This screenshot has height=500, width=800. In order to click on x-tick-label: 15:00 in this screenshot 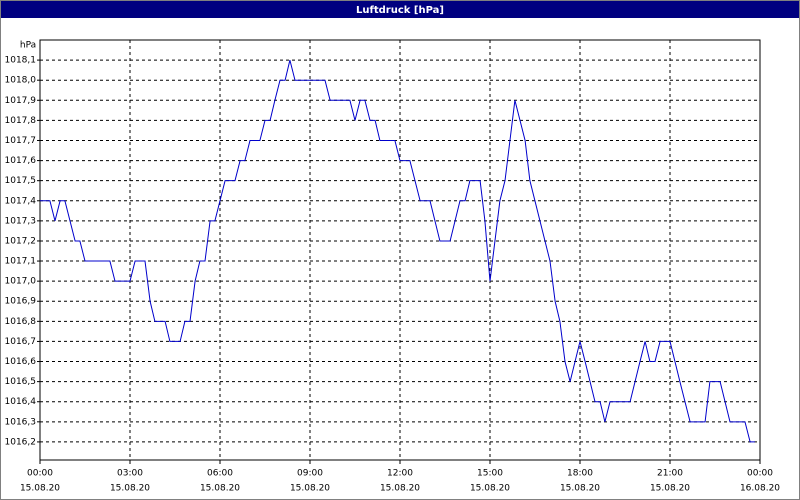, I will do `click(490, 474)`.